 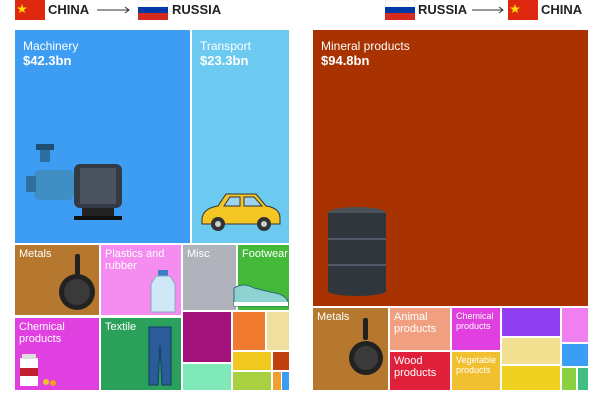 I want to click on to-country: CHINA, so click(x=562, y=9).